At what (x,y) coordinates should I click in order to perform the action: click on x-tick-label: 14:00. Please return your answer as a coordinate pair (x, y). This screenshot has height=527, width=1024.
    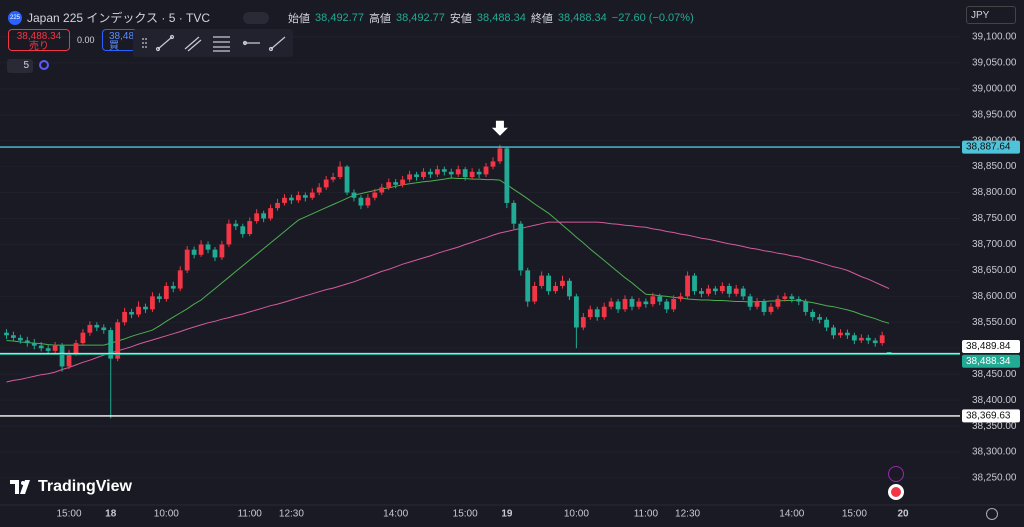
    Looking at the image, I should click on (791, 514).